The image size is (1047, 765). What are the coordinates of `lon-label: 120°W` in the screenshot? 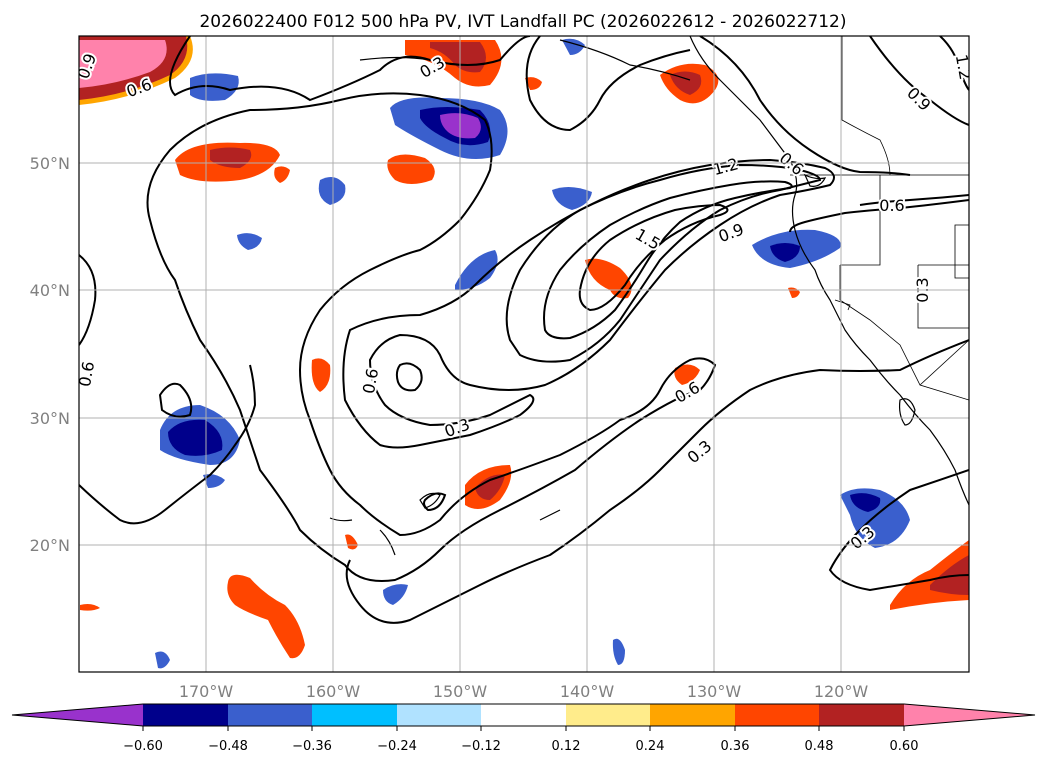 It's located at (841, 691).